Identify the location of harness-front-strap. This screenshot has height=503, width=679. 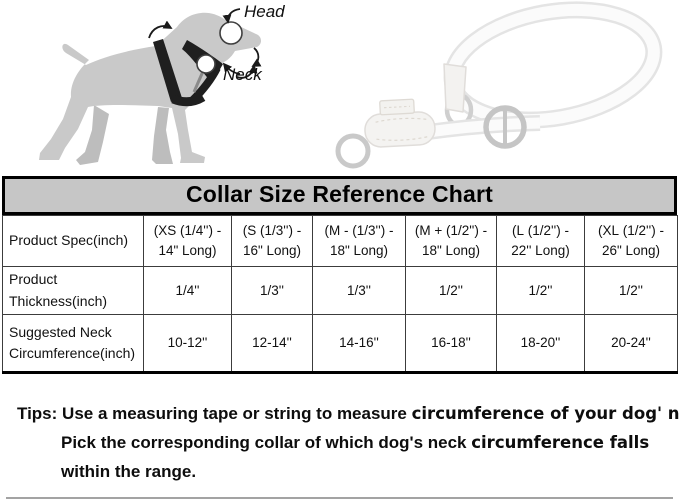
(205, 85).